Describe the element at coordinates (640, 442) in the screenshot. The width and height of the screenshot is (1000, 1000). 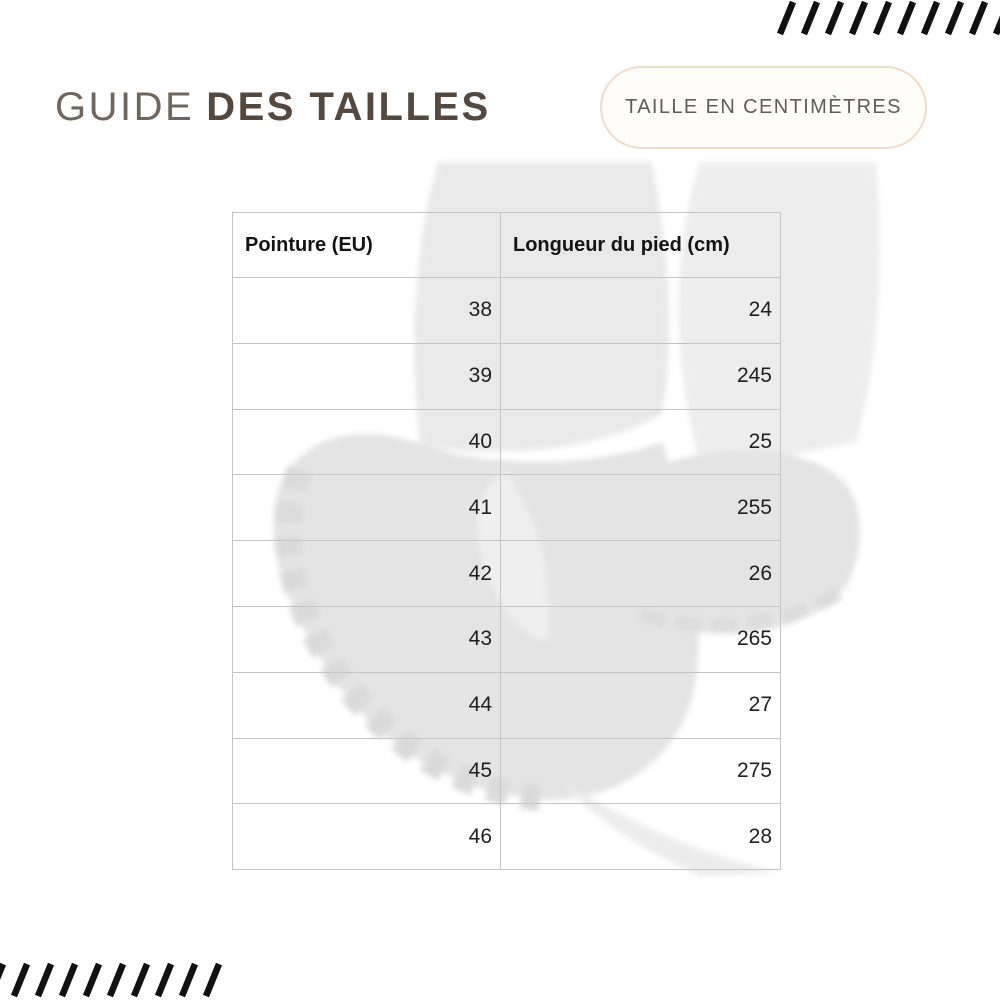
I see `cell-length: 25` at that location.